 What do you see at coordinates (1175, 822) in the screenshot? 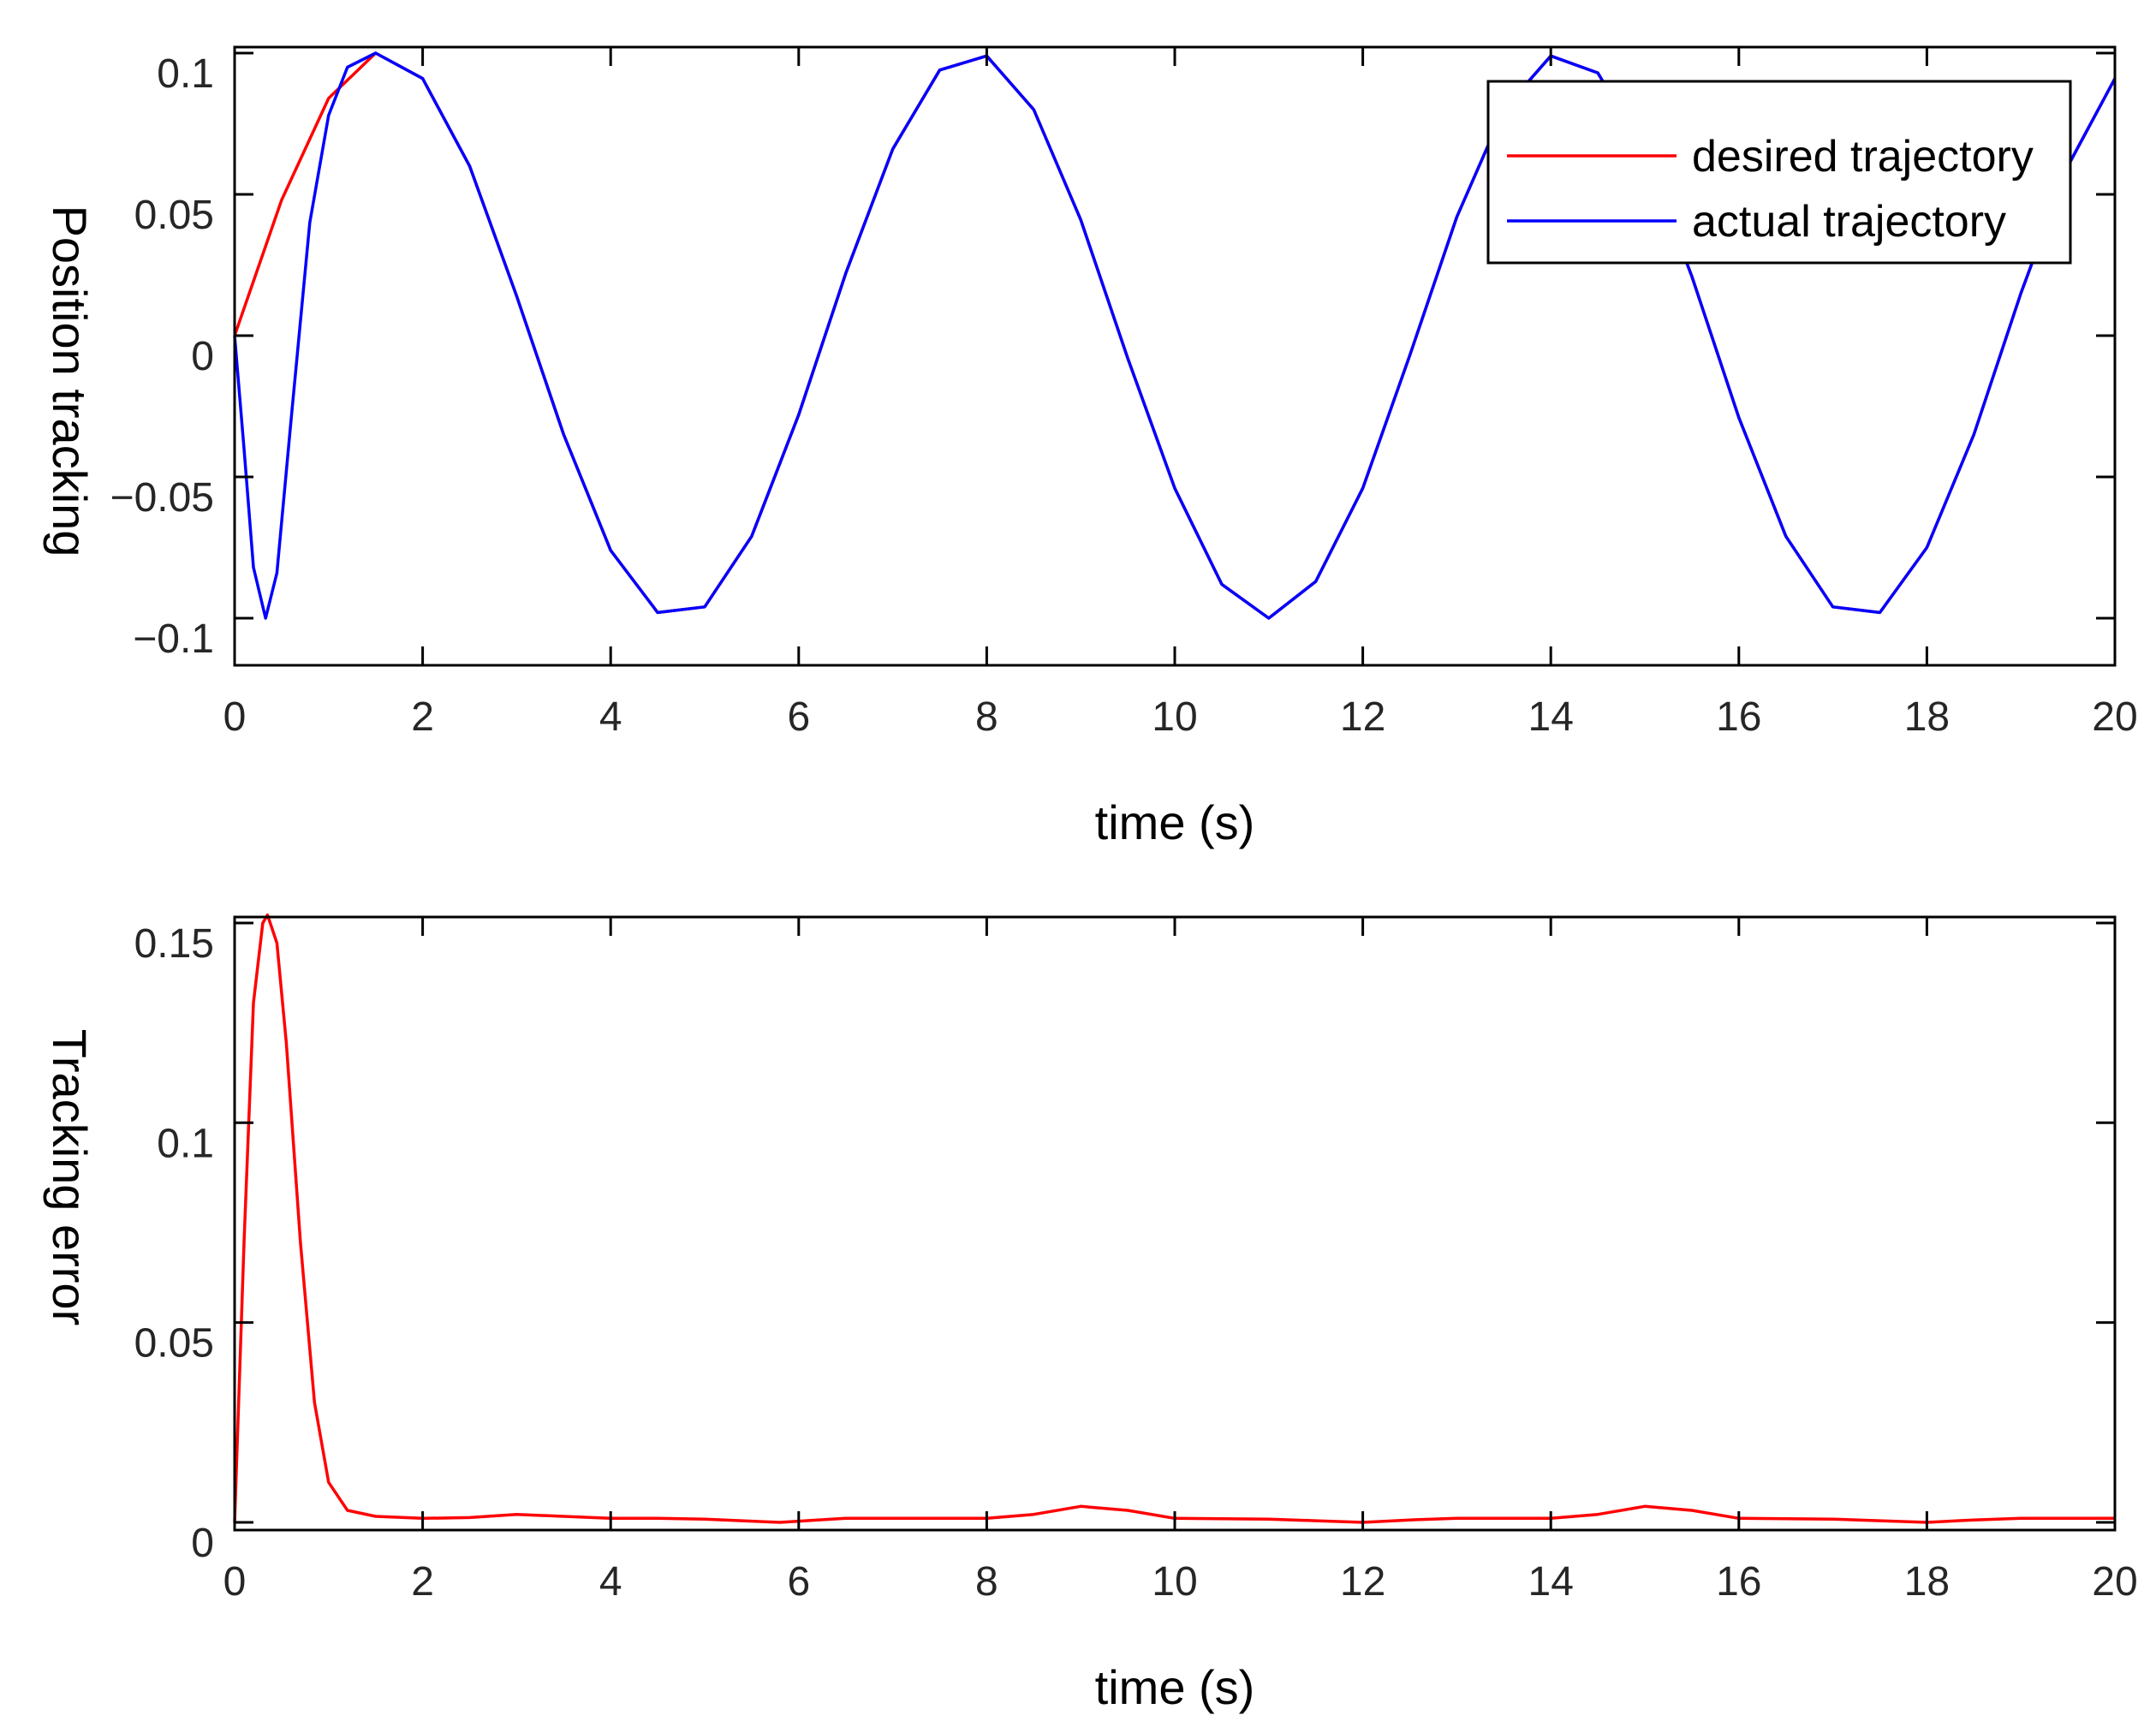
I see `position-xlabel: time (s)` at bounding box center [1175, 822].